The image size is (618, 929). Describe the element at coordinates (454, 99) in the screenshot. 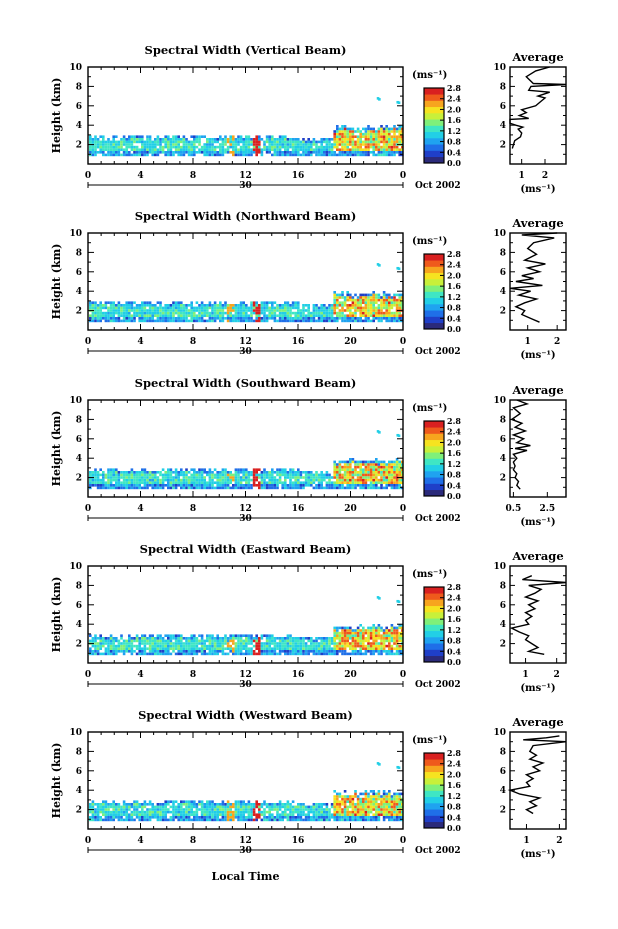

I see `colorbar-tick-label: 2.4` at that location.